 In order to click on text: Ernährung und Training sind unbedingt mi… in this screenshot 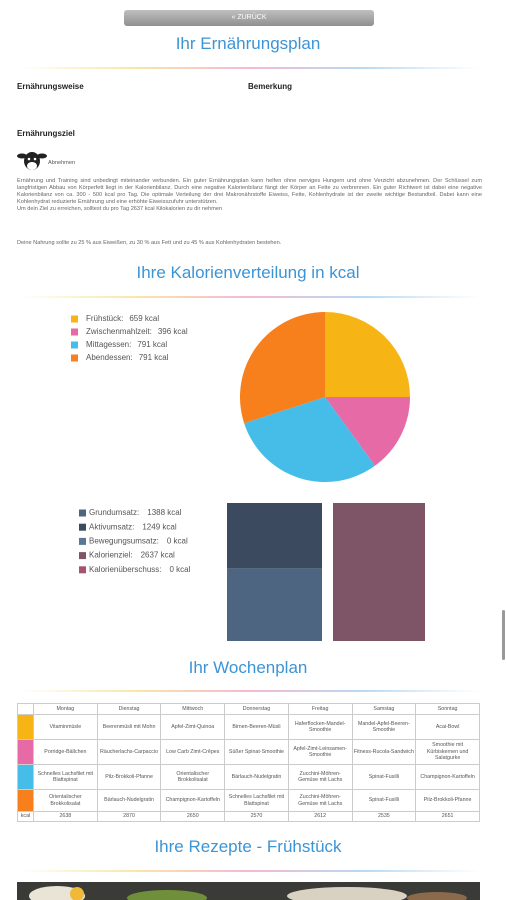, I will do `click(249, 191)`.